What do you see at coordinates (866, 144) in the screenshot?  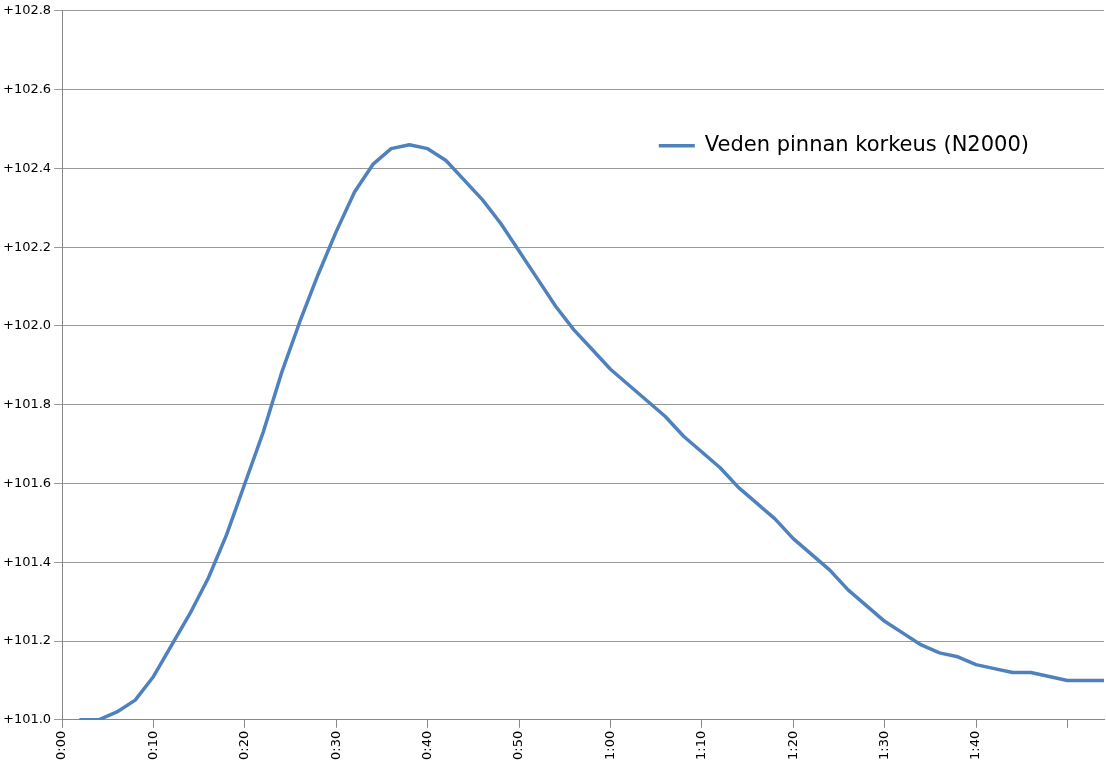 I see `legend-label: Veden pinnan korkeus (N2000)` at bounding box center [866, 144].